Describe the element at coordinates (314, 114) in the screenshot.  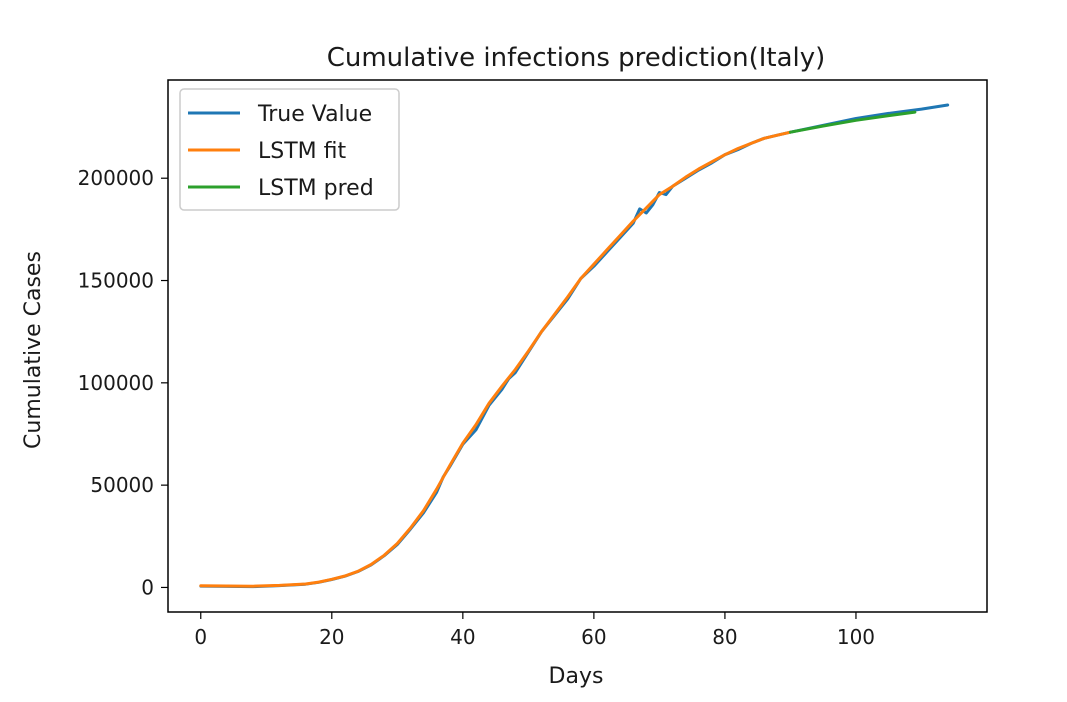
I see `legend-label-true-value: True Value` at that location.